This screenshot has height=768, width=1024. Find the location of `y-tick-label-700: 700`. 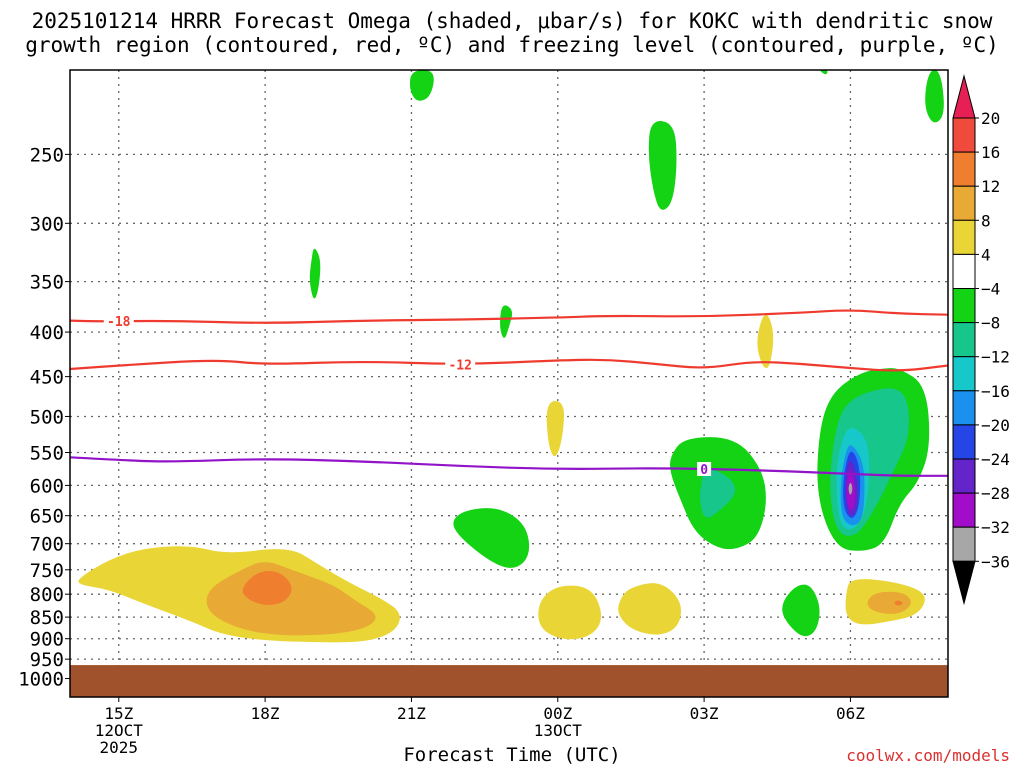

y-tick-label-700: 700 is located at coordinates (47, 545).